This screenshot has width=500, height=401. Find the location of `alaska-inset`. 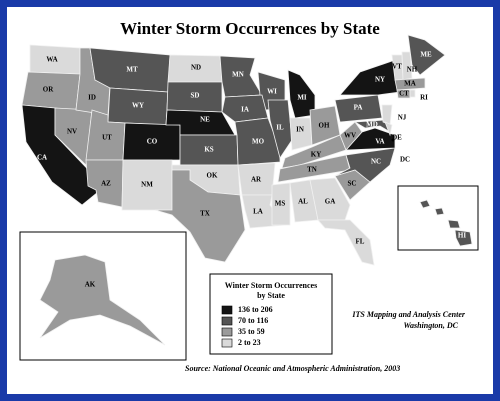

alaska-inset is located at coordinates (103, 296).